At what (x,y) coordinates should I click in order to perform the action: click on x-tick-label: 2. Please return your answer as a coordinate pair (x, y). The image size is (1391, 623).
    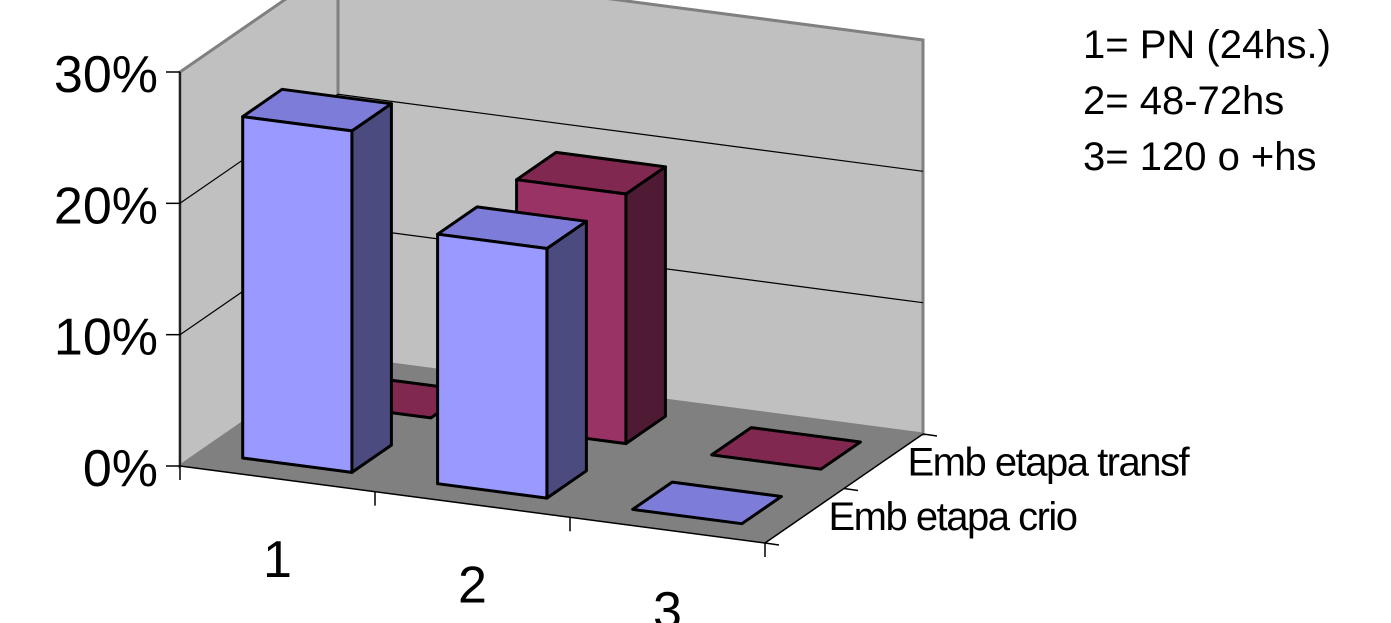
    Looking at the image, I should click on (472, 586).